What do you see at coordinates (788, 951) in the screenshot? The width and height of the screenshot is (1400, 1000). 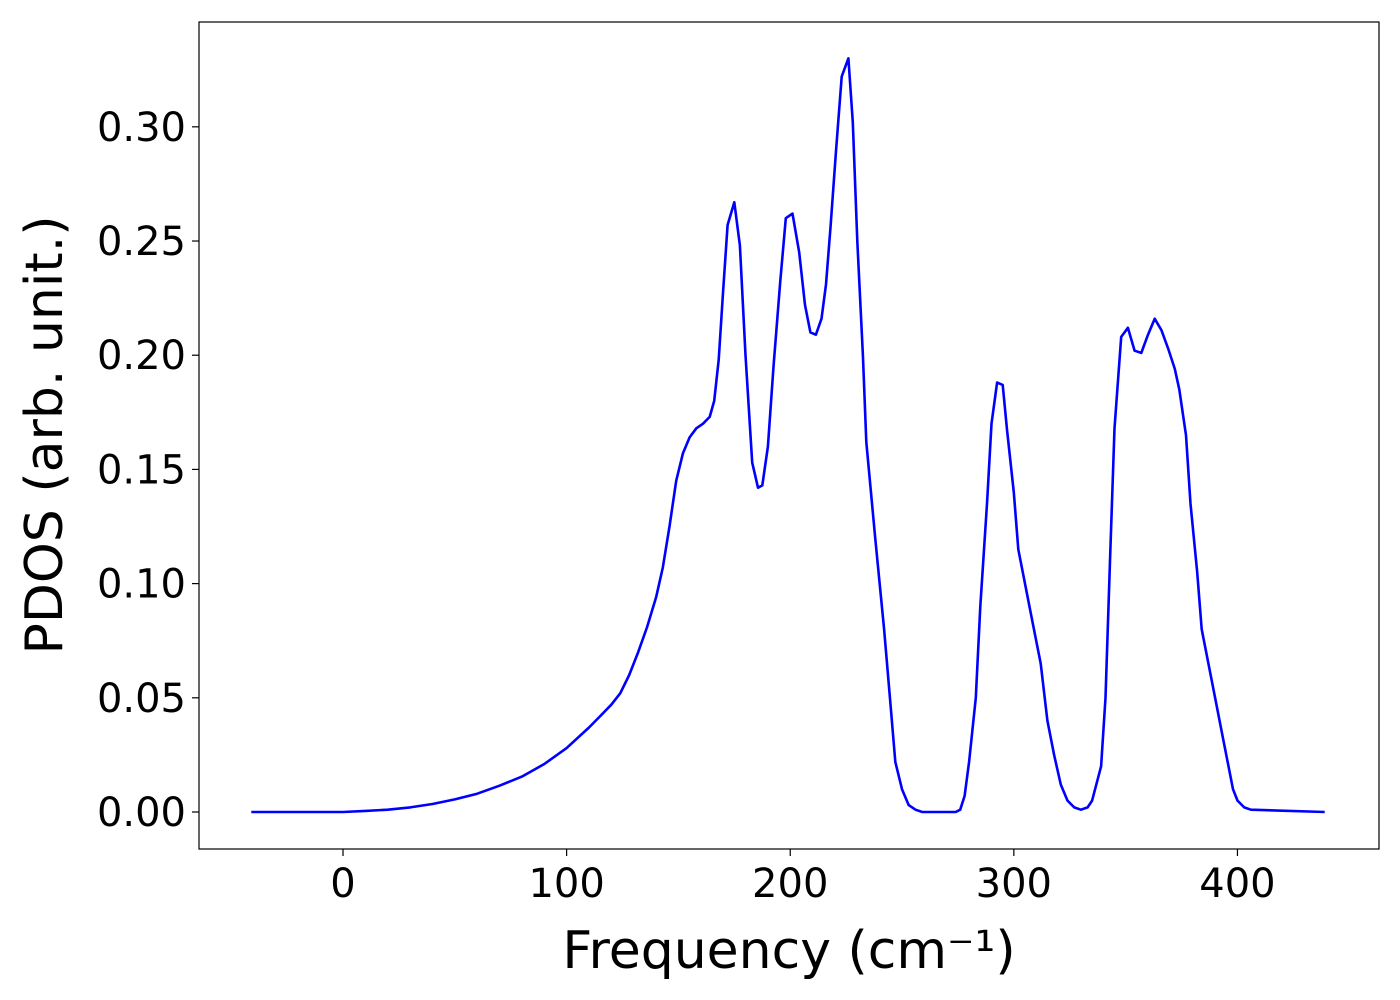 I see `x-axis-label: Frequency (cm⁻¹)` at bounding box center [788, 951].